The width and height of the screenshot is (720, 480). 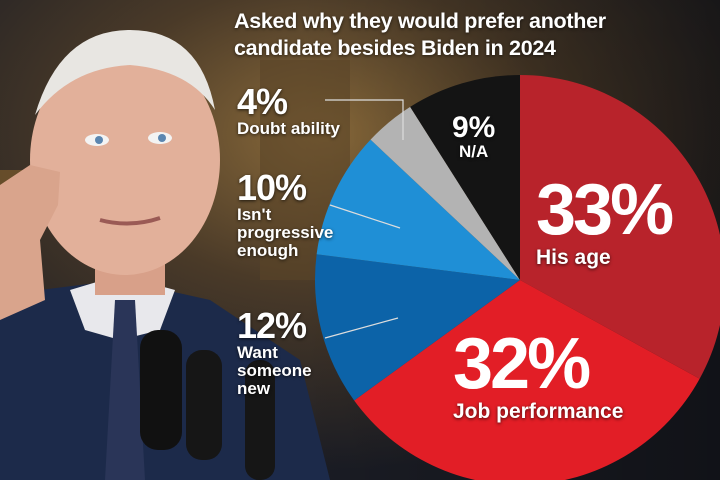 What do you see at coordinates (417, 327) in the screenshot?
I see `pie-slice-want-someone-new` at bounding box center [417, 327].